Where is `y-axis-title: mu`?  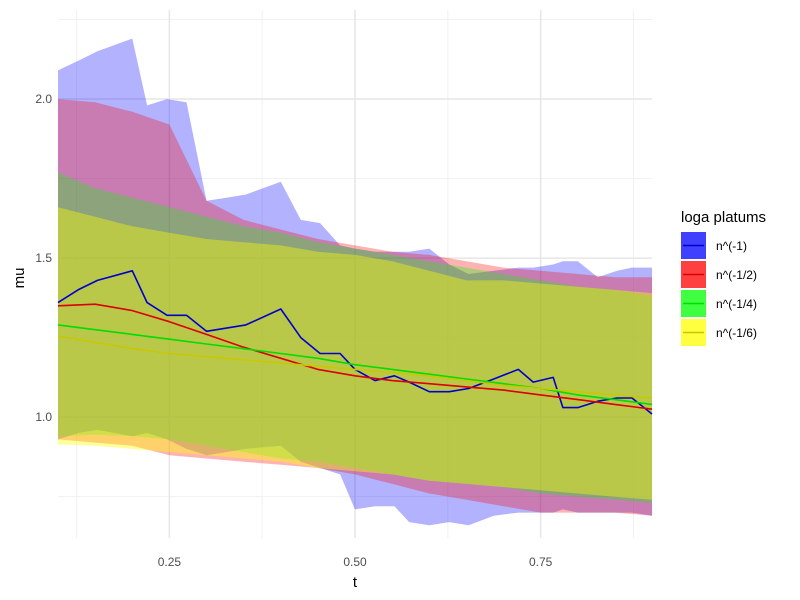 y-axis-title: mu is located at coordinates (19, 278).